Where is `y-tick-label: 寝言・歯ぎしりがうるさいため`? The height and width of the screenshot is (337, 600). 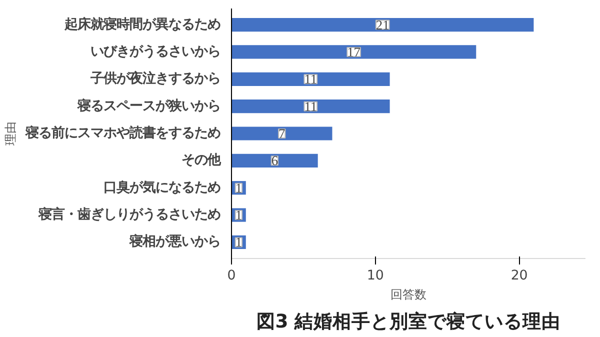
y-tick-label: 寝言・歯ぎしりがうるさいため is located at coordinates (129, 214).